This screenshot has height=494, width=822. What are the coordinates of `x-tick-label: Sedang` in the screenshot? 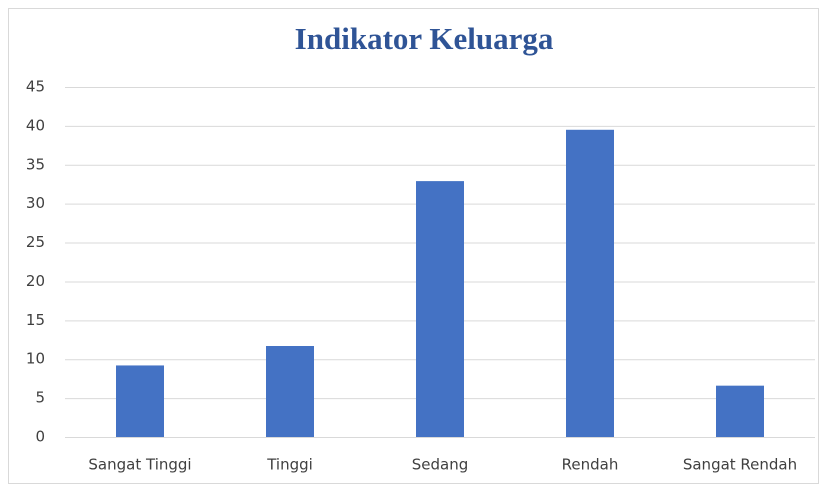 It's located at (440, 465).